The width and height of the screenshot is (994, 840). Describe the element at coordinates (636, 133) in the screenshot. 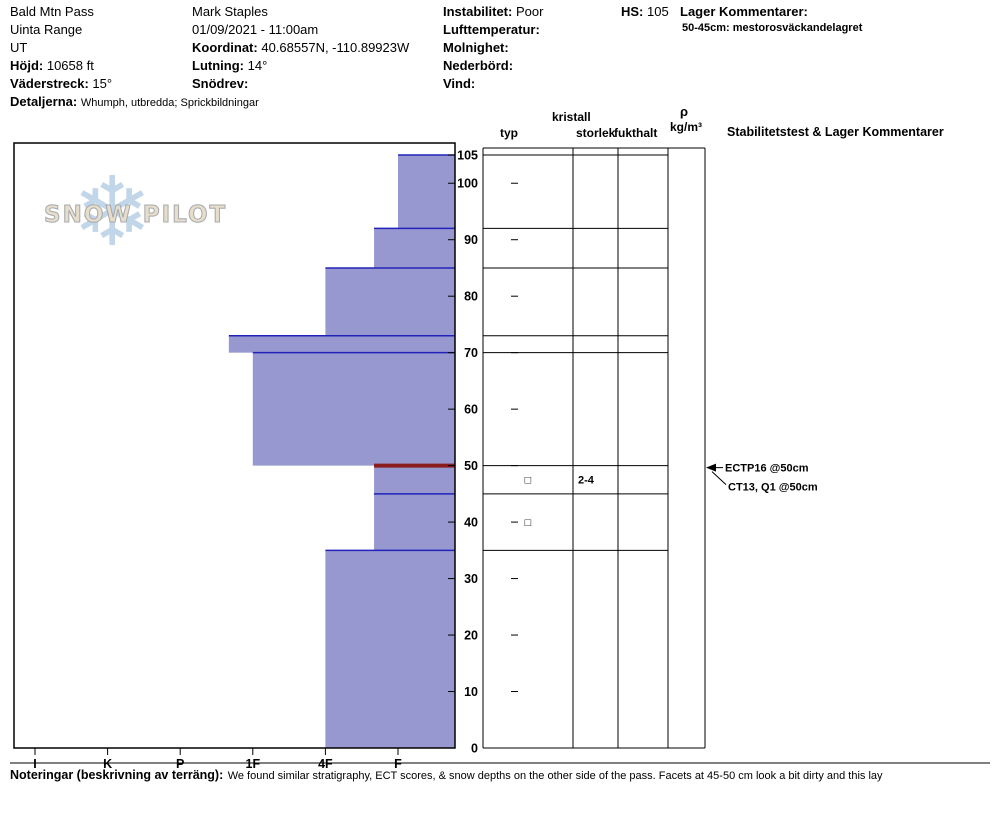

I see `col-header-moisture: fukthalt` at that location.